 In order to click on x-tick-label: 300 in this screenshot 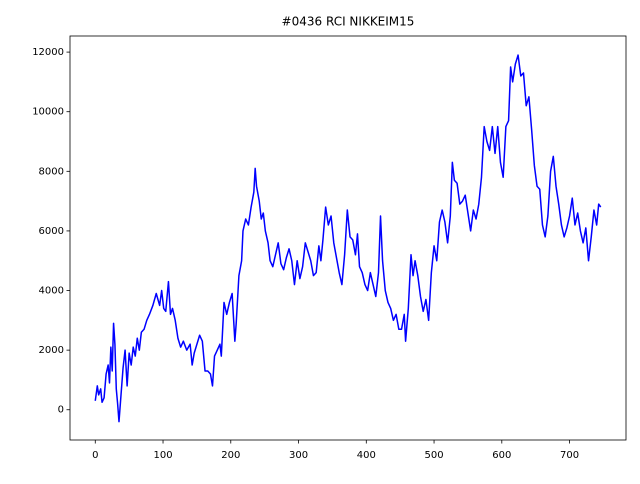, I will do `click(298, 455)`.